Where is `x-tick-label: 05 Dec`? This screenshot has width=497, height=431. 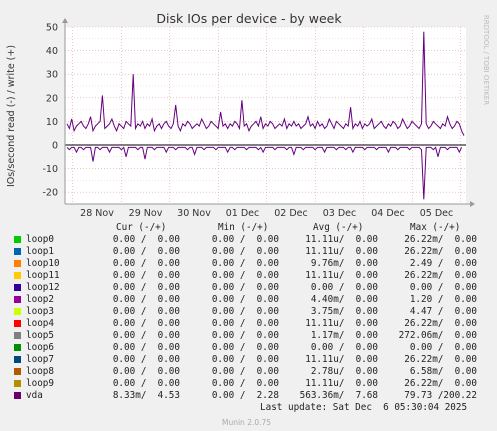
x-tick-label: 05 Dec is located at coordinates (437, 213).